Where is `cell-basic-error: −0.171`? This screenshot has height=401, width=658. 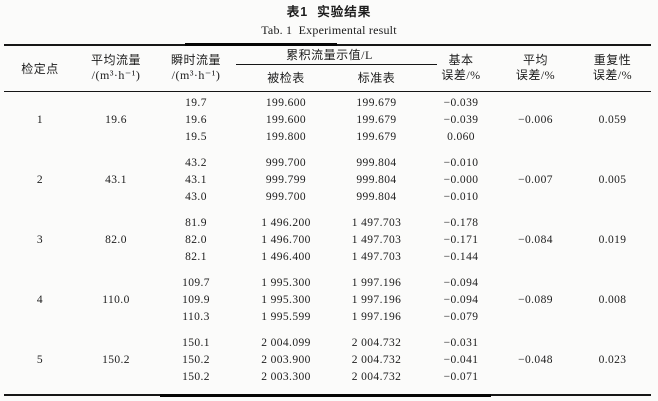 cell-basic-error: −0.171 is located at coordinates (461, 239).